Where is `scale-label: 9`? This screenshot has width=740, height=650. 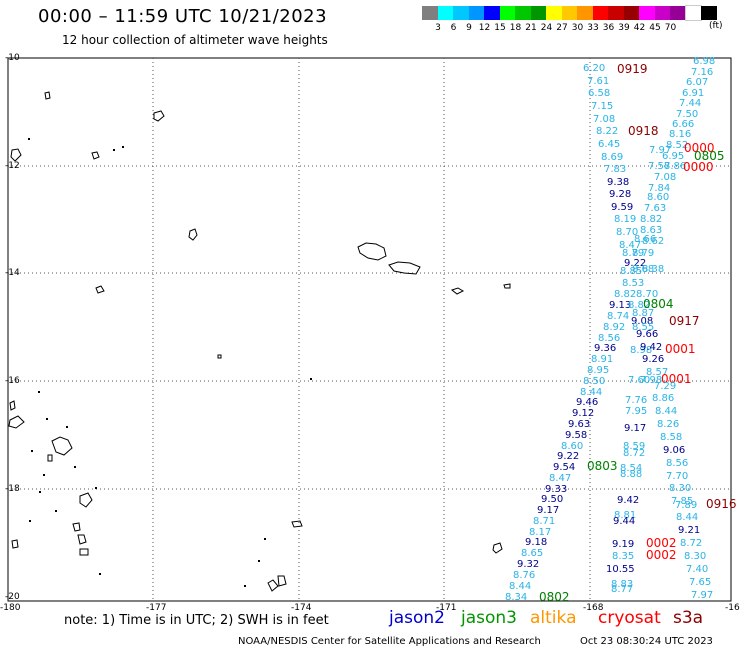 scale-label: 9 is located at coordinates (469, 28).